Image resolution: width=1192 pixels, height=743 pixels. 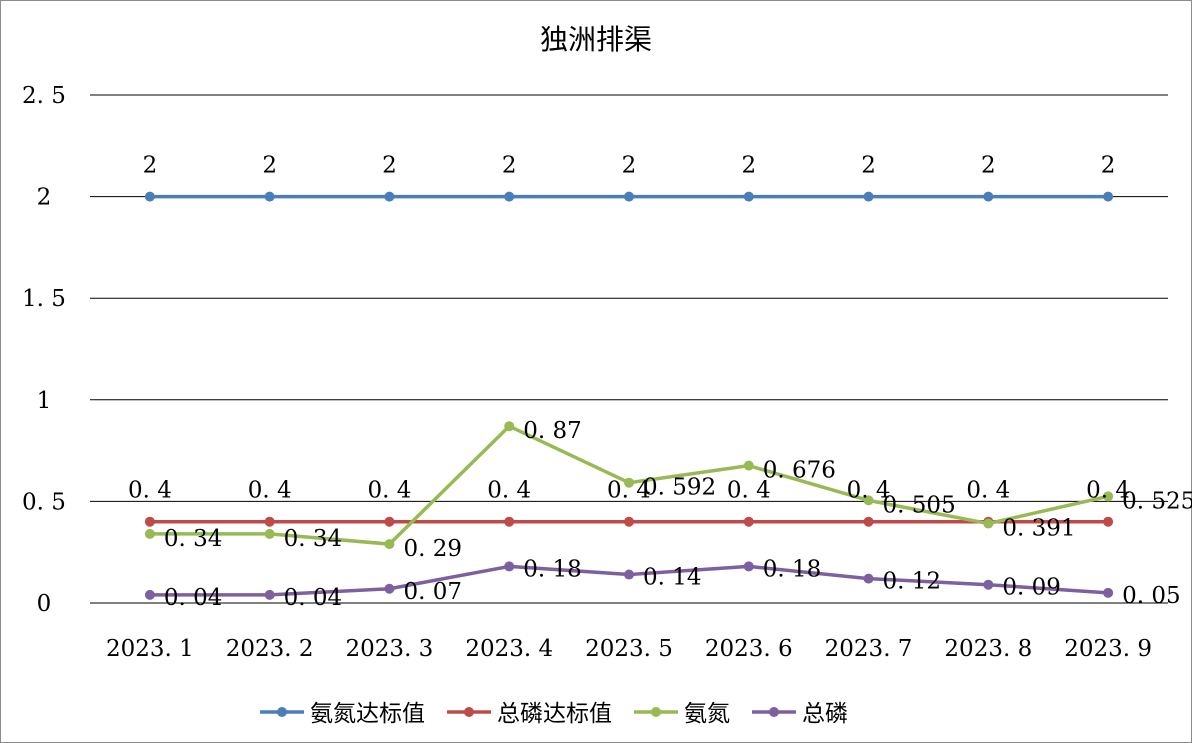 I want to click on data-label: 0. 14, so click(x=672, y=578).